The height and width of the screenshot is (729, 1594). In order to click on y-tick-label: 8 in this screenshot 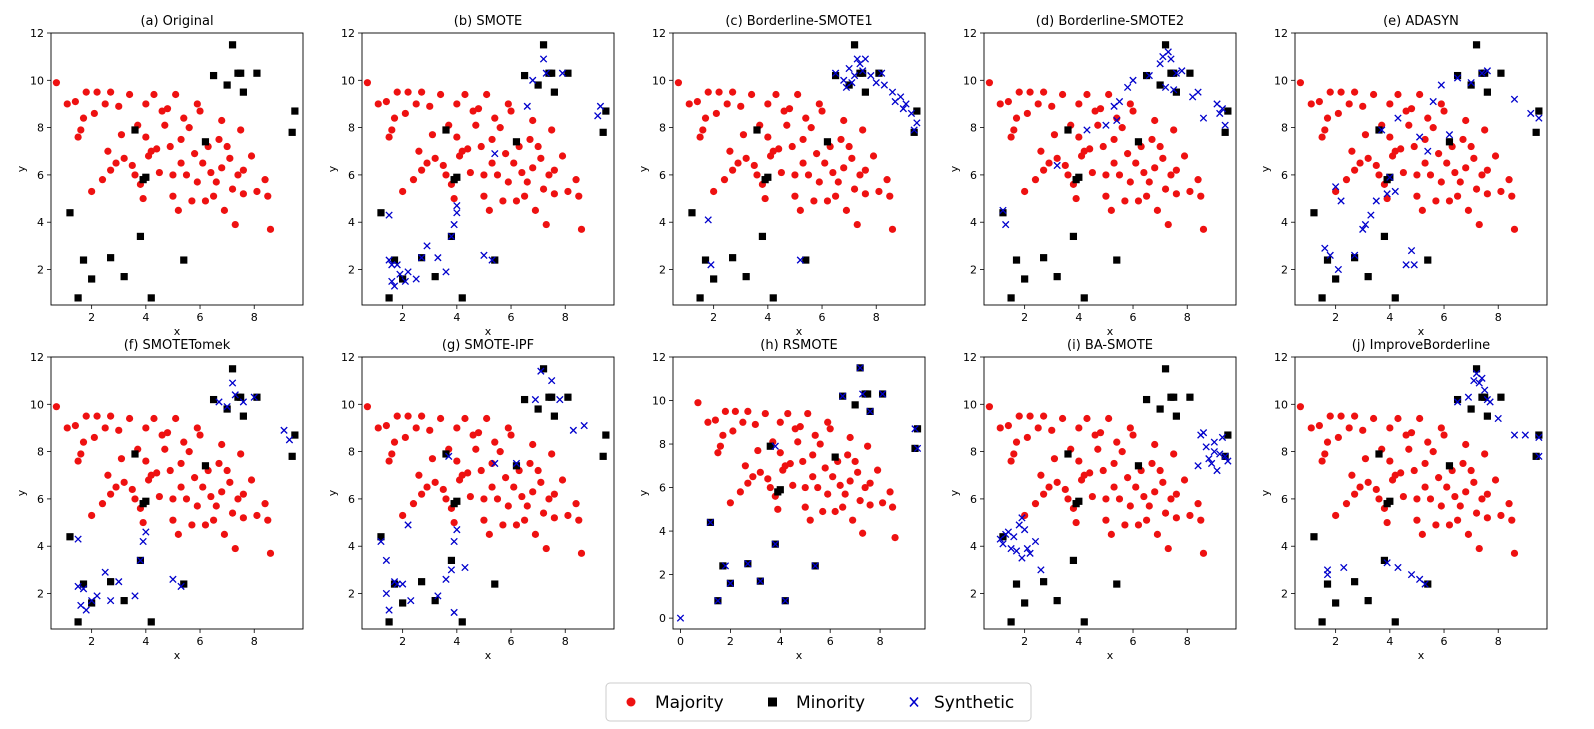, I will do `click(40, 128)`.